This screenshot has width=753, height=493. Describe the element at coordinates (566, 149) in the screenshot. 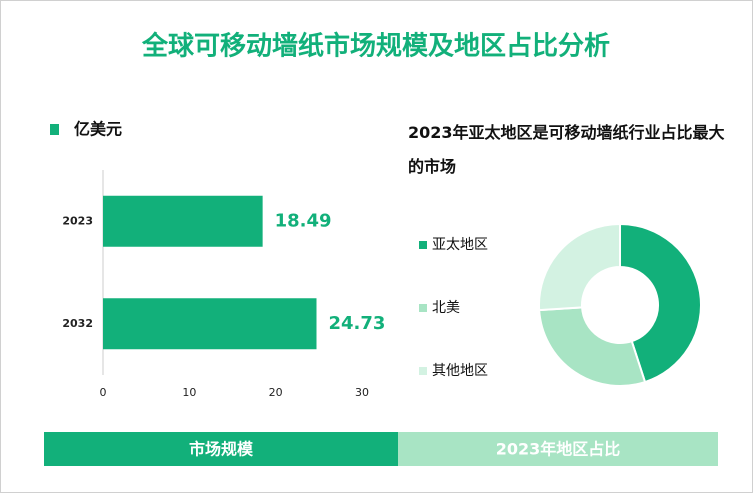

I see `pie-title: 2023年亚太地区是可移动墙纸行业占比最大的市场` at that location.